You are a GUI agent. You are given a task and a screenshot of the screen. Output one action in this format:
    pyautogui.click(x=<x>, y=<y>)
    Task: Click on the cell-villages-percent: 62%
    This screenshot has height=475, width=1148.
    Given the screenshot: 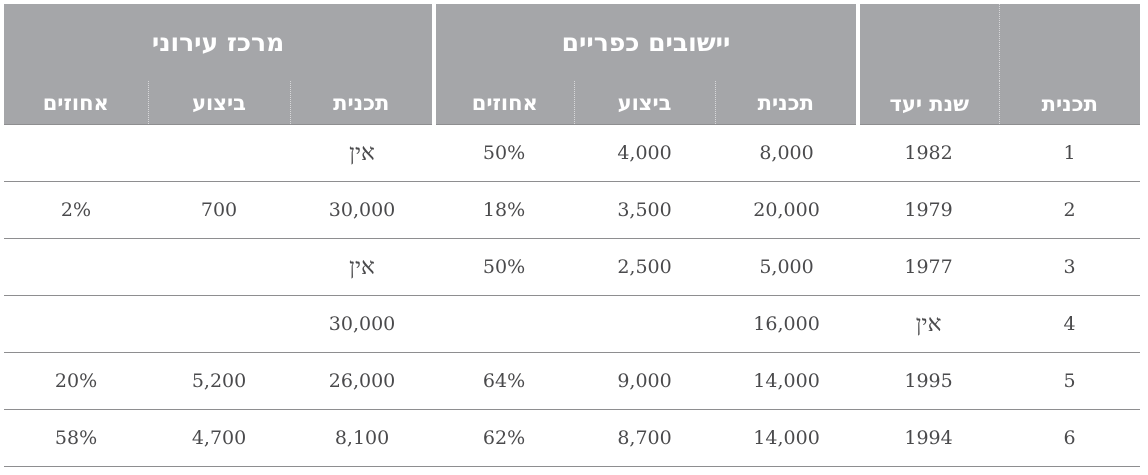 What is the action you would take?
    pyautogui.click(x=504, y=438)
    